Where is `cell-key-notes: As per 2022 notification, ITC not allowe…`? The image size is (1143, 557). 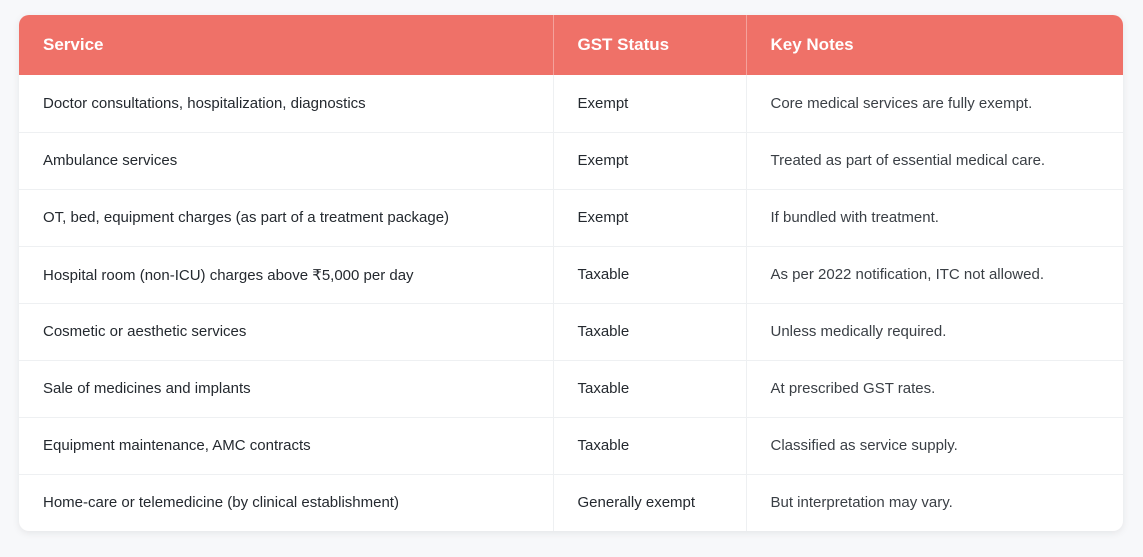 cell-key-notes: As per 2022 notification, ITC not allowe… is located at coordinates (907, 274).